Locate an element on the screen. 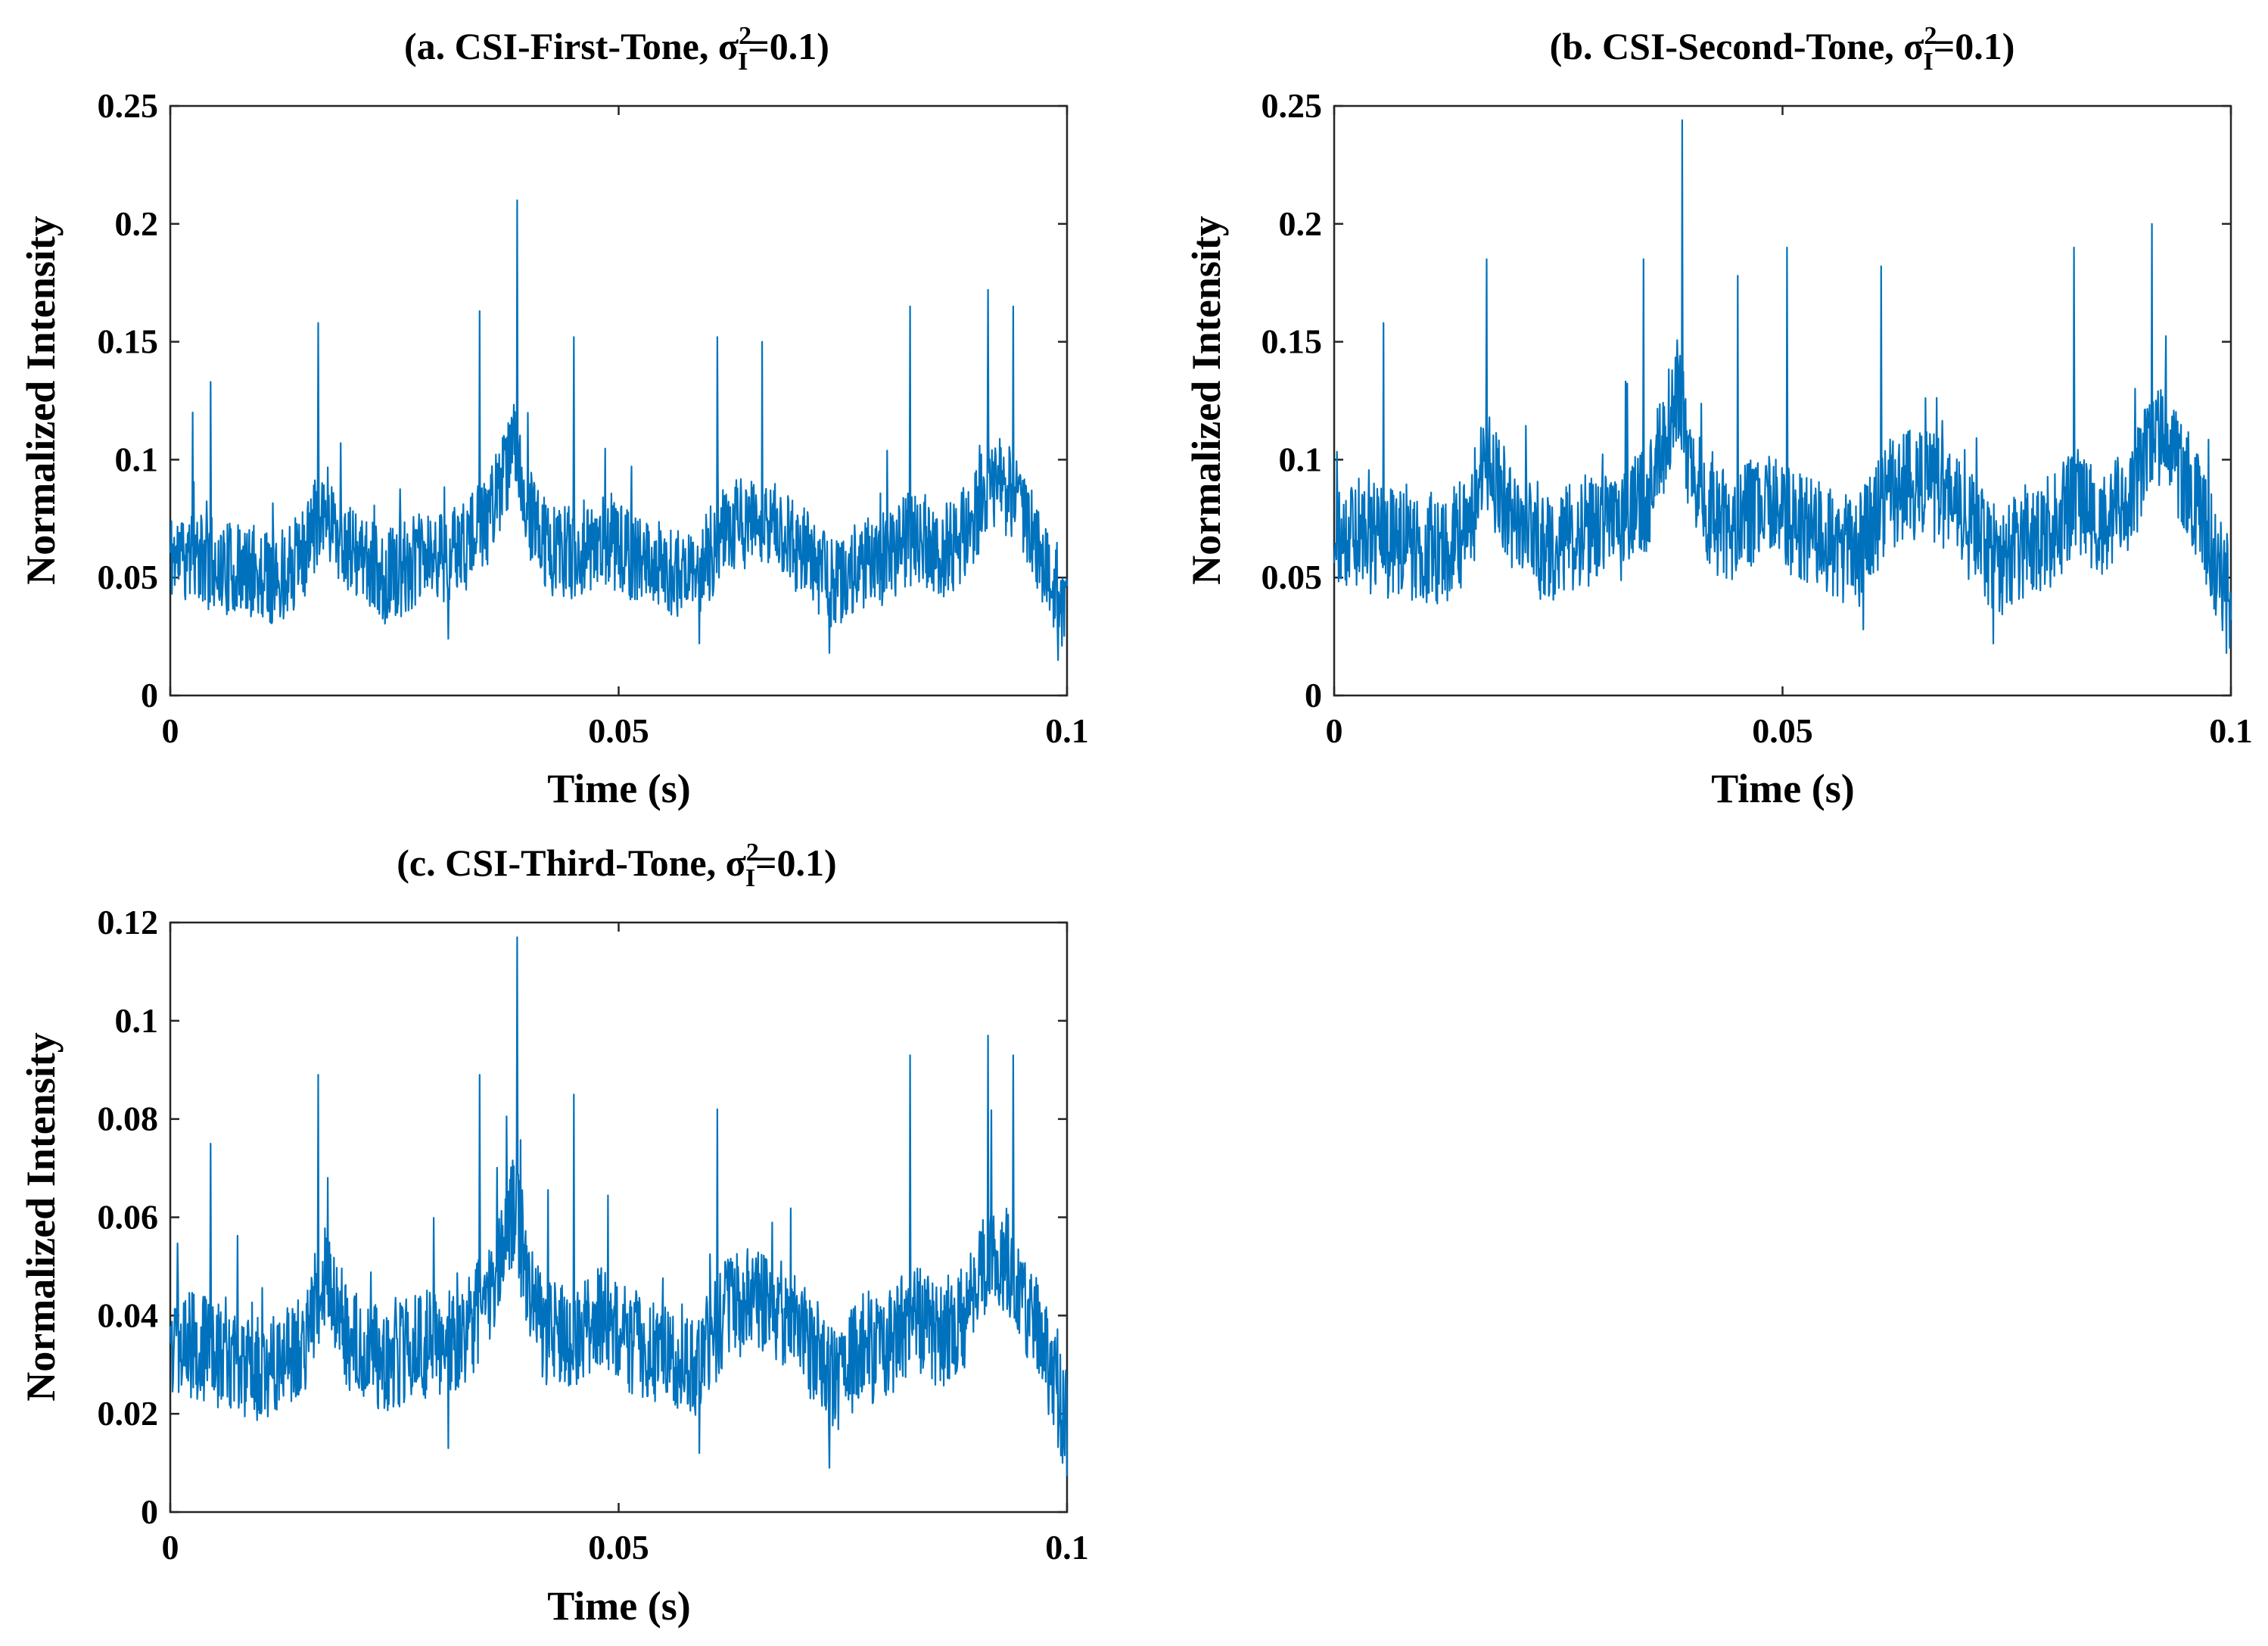 The image size is (2268, 1646). panel-a-series-line is located at coordinates (619, 430).